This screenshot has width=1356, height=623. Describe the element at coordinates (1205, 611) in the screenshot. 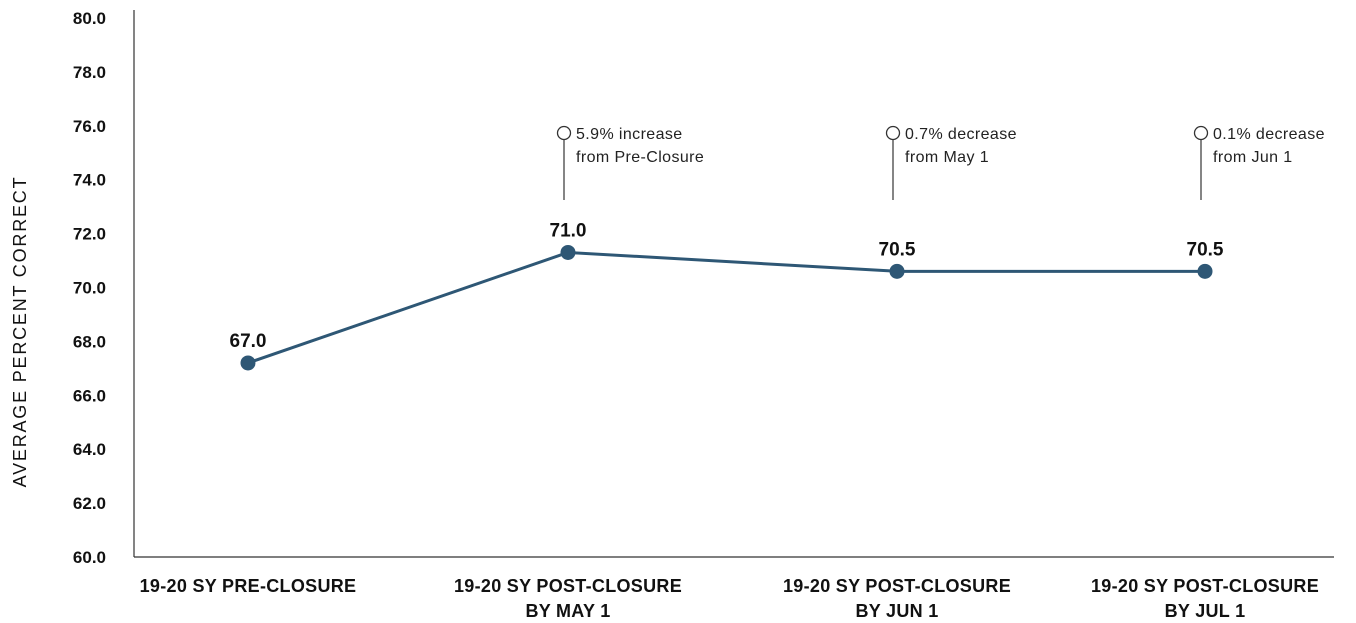

I see `x-tick-label: BY JUL 1` at that location.